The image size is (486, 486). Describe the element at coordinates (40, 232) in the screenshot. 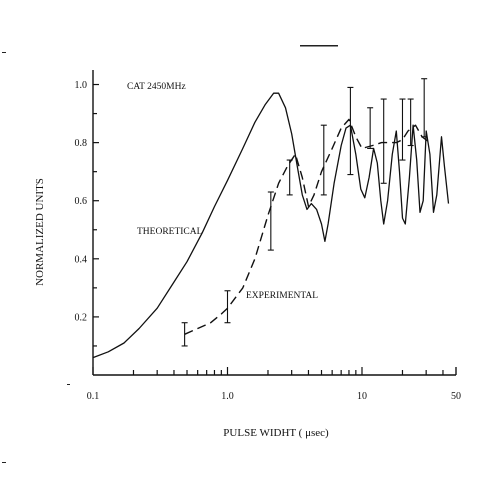

I see `y-axis-title: NORMALIZED UNITS` at that location.